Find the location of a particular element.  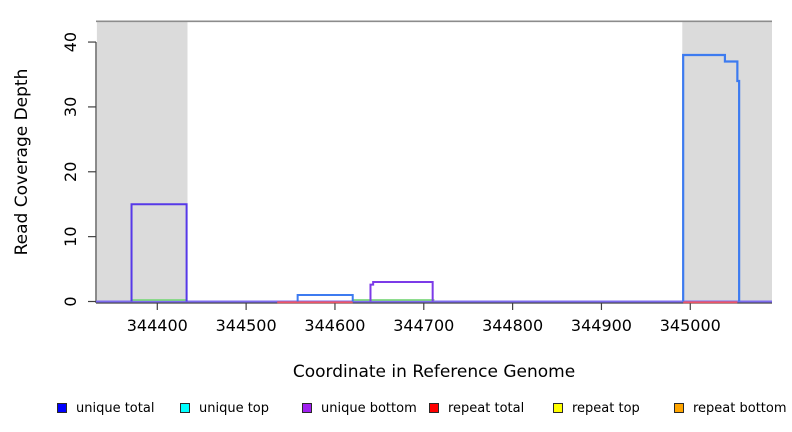

x-tick-label: 344800 is located at coordinates (512, 325).